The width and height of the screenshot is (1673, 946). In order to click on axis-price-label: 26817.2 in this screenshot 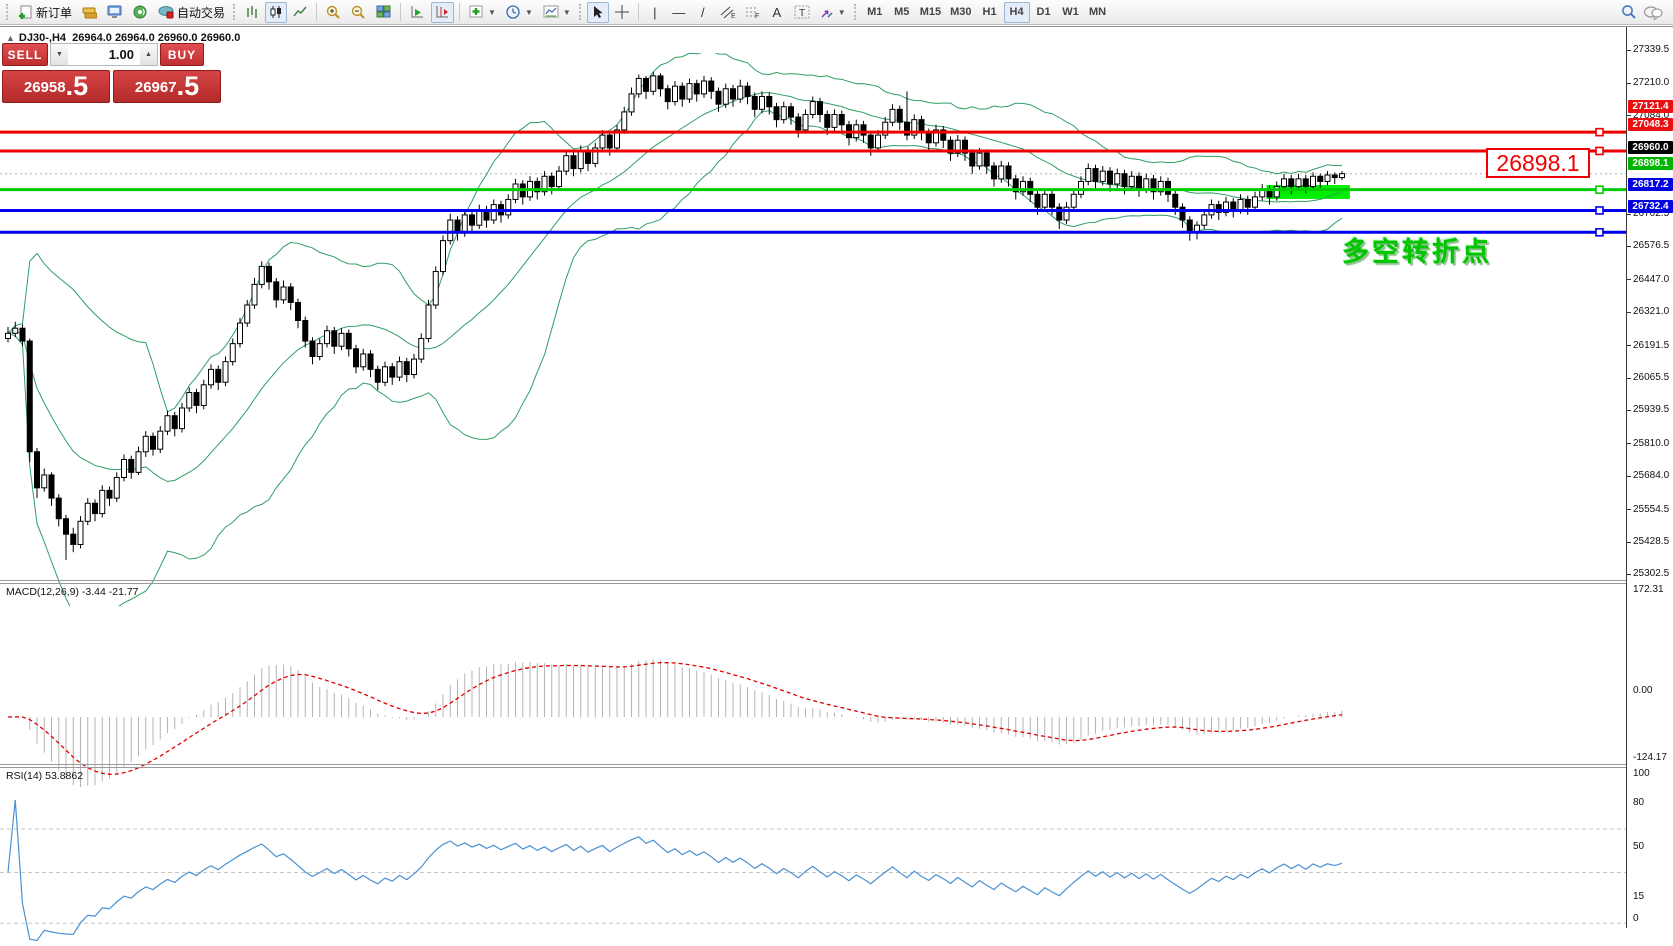, I will do `click(1650, 184)`.